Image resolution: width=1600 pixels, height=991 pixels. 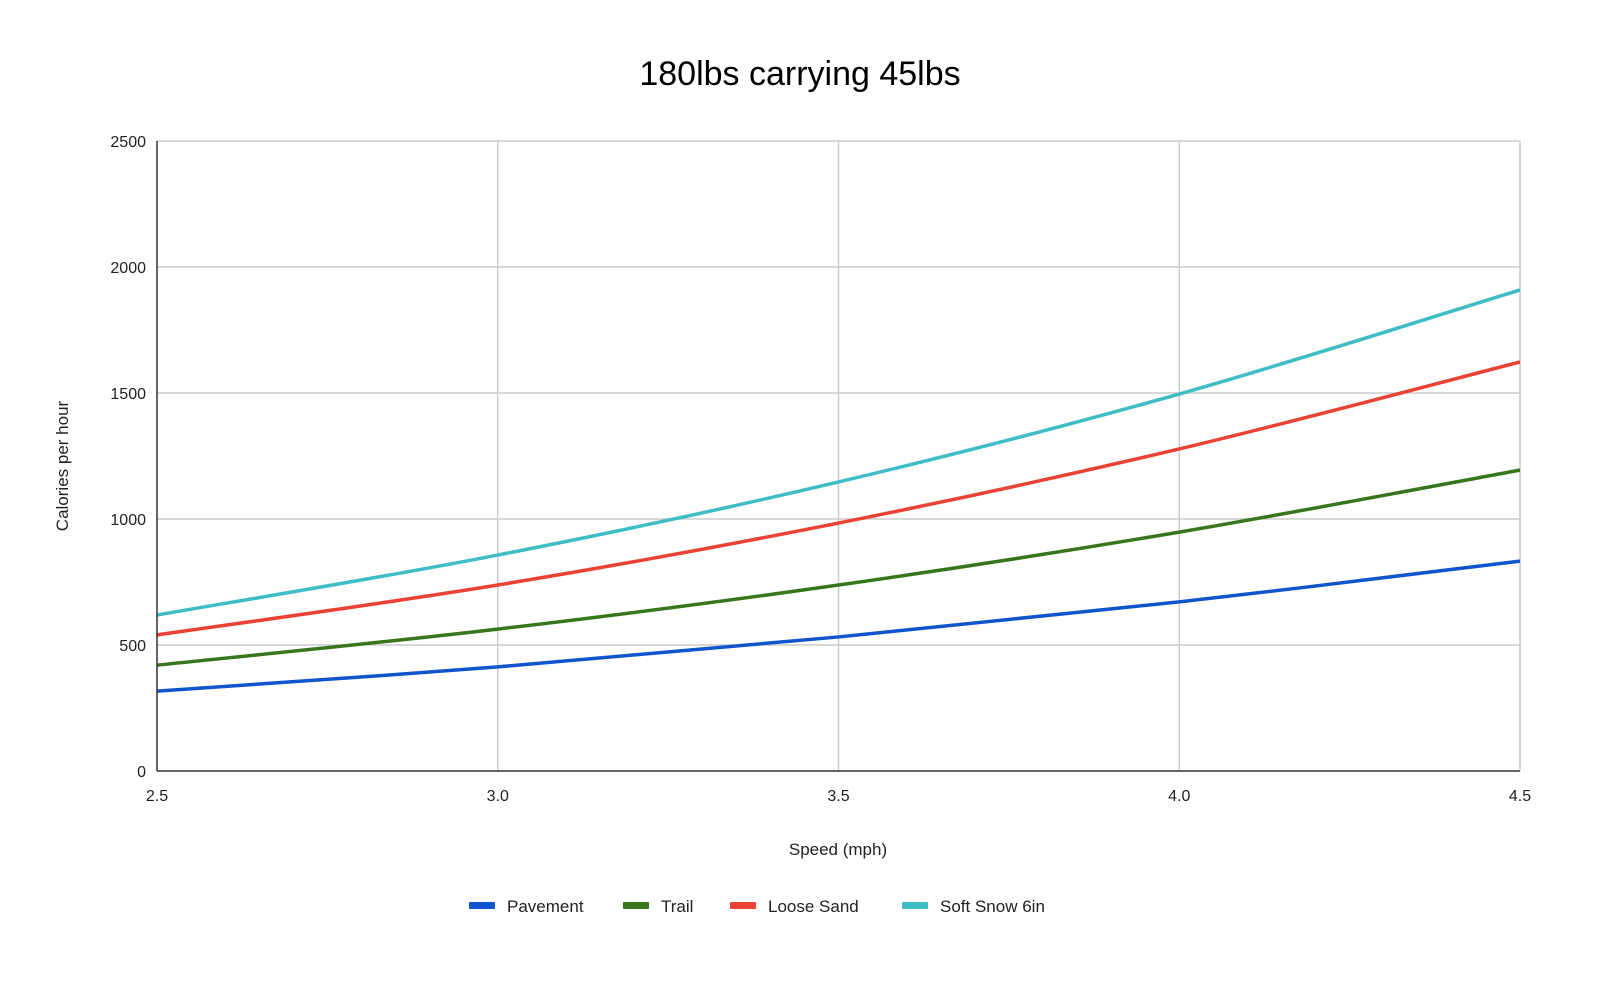 I want to click on x-tick-label: 4.0, so click(x=1179, y=796).